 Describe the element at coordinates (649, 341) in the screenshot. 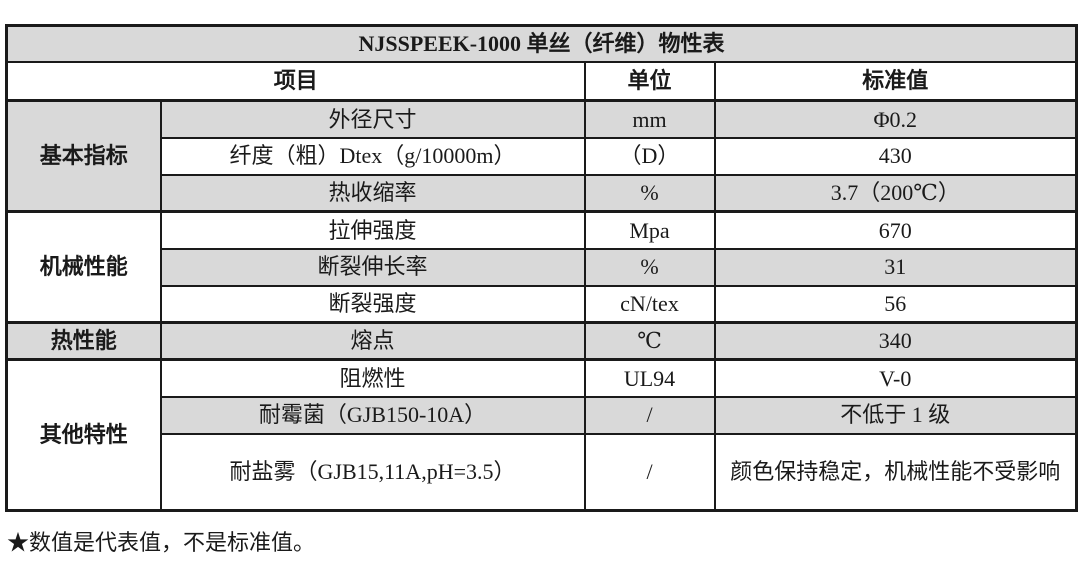

I see `unit-cell: ℃` at that location.